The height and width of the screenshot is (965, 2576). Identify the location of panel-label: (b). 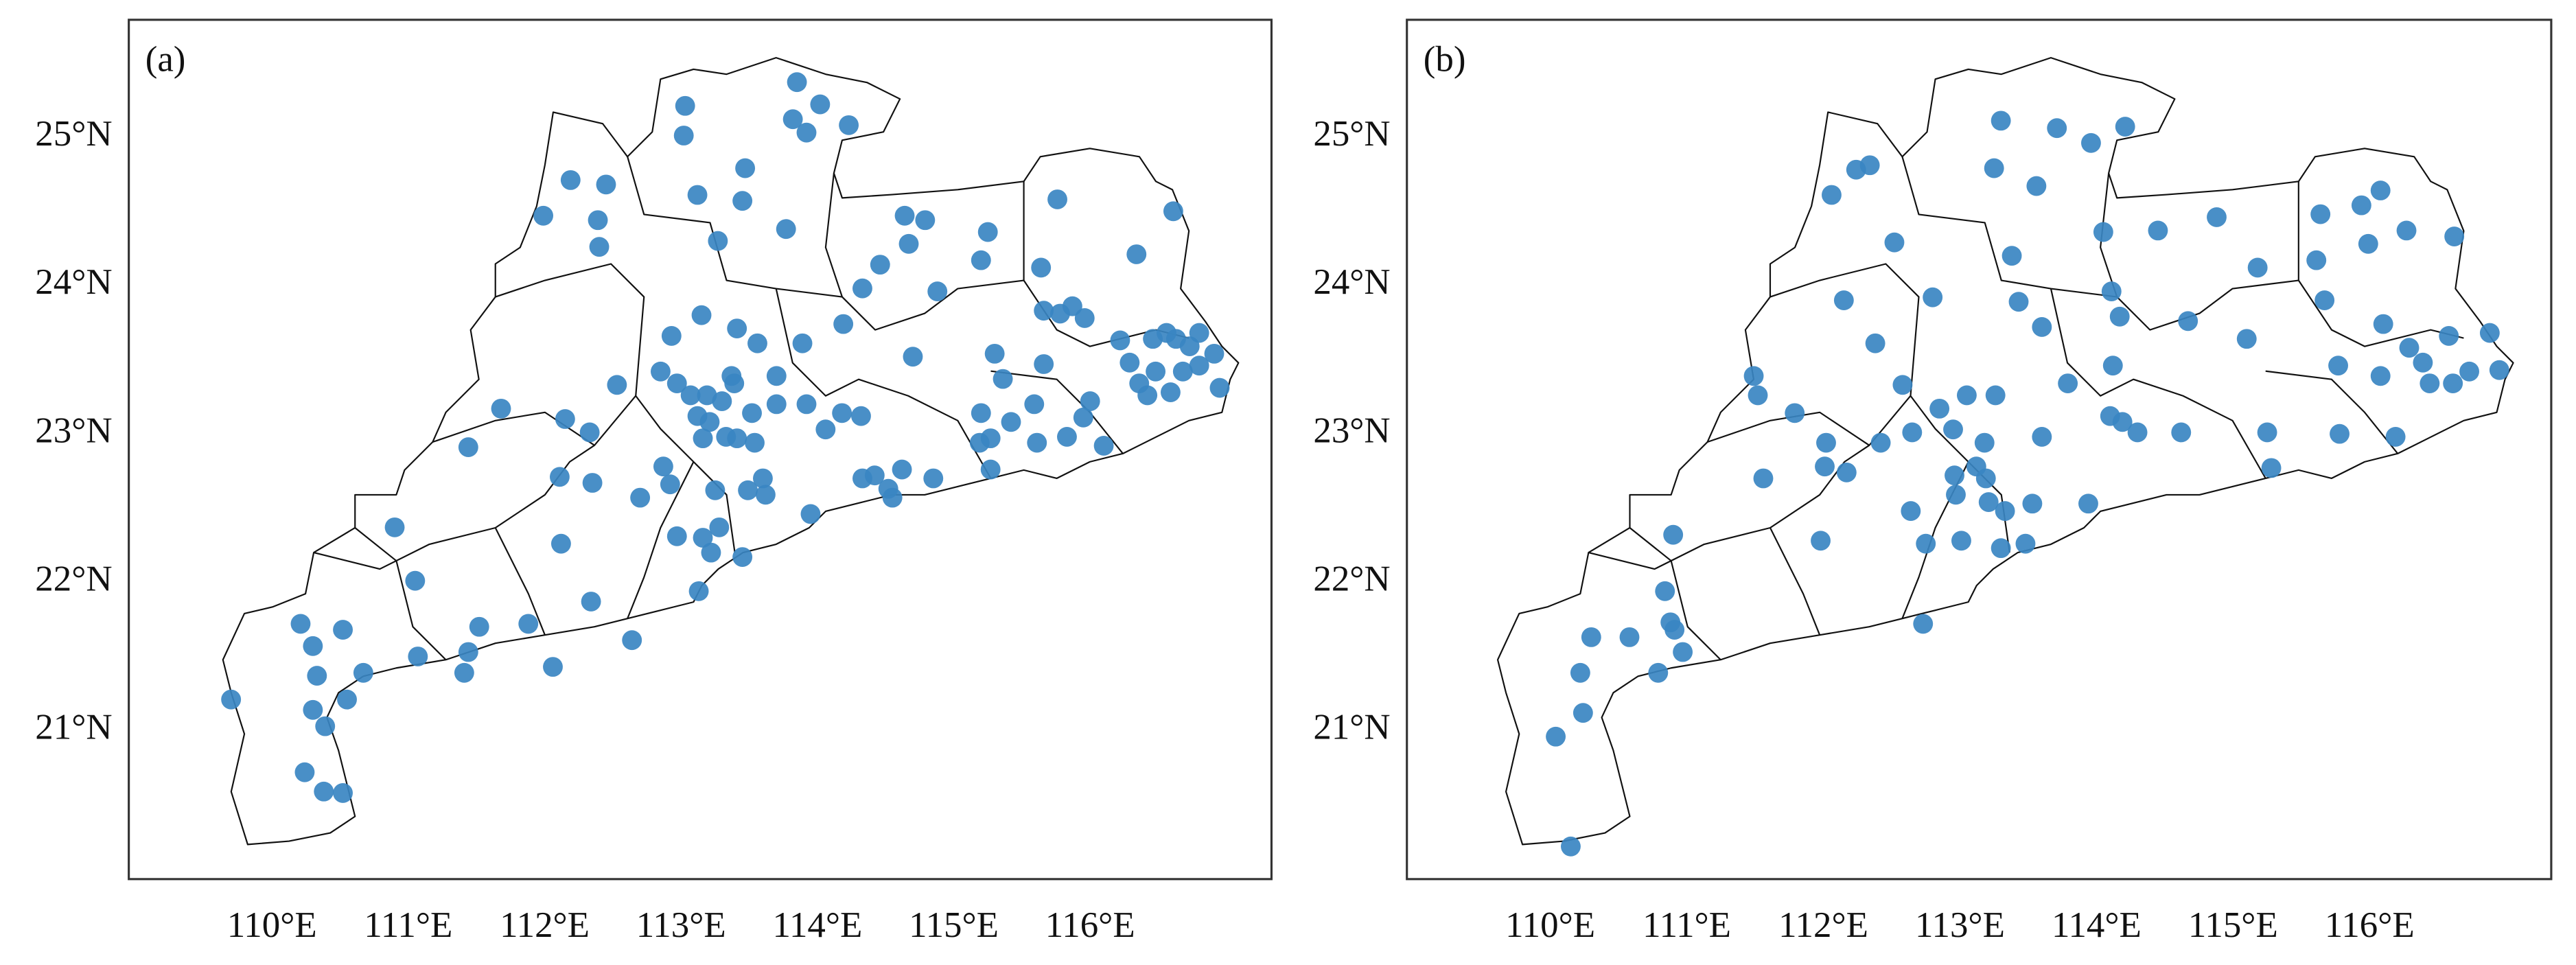
(1445, 59).